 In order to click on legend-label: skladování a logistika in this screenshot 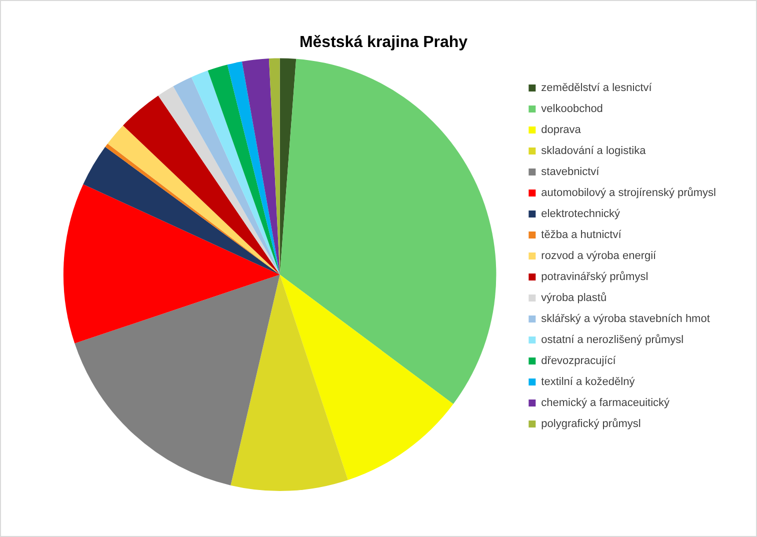, I will do `click(594, 151)`.